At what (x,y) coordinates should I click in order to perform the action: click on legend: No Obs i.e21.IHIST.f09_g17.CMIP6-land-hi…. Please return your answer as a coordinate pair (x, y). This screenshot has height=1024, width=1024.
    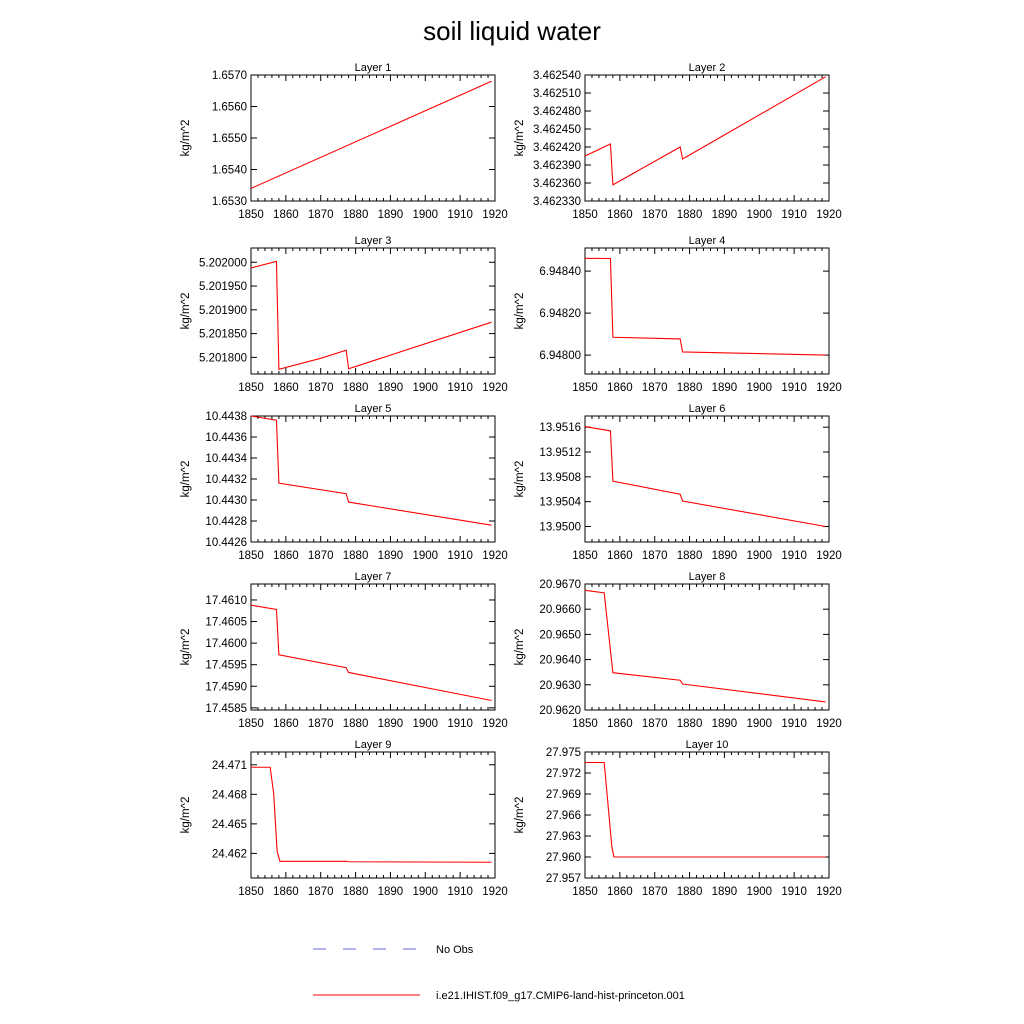
    Looking at the image, I should click on (499, 973).